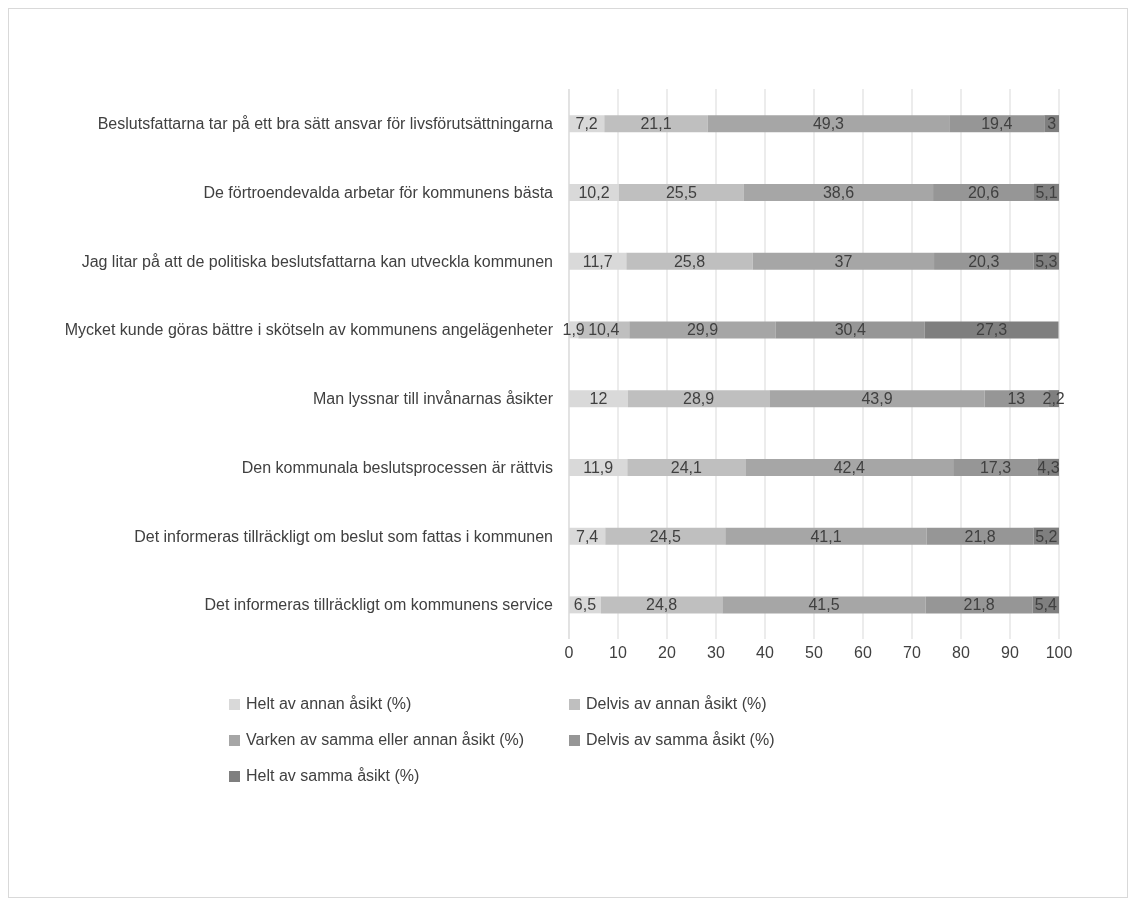 Image resolution: width=1142 pixels, height=912 pixels. Describe the element at coordinates (604, 330) in the screenshot. I see `data-label: 10,4` at that location.